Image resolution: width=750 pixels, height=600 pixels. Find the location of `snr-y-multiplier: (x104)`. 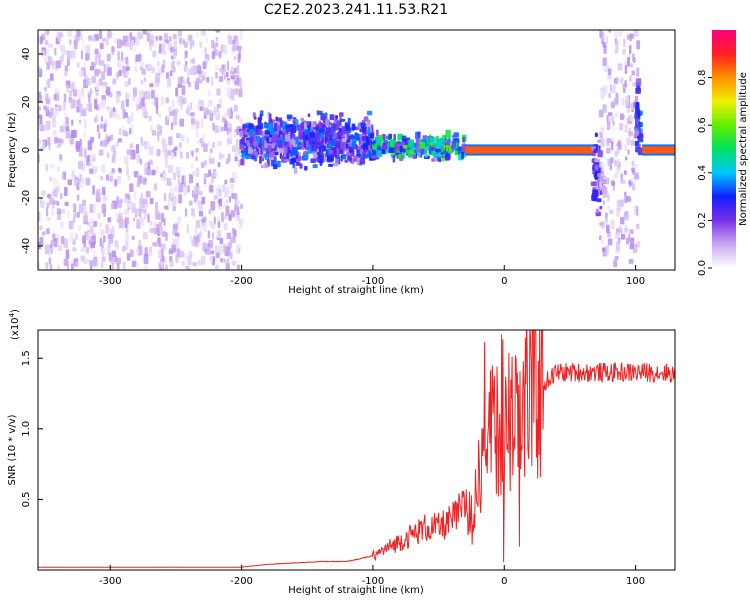

snr-y-multiplier: (x104) is located at coordinates (14, 324).